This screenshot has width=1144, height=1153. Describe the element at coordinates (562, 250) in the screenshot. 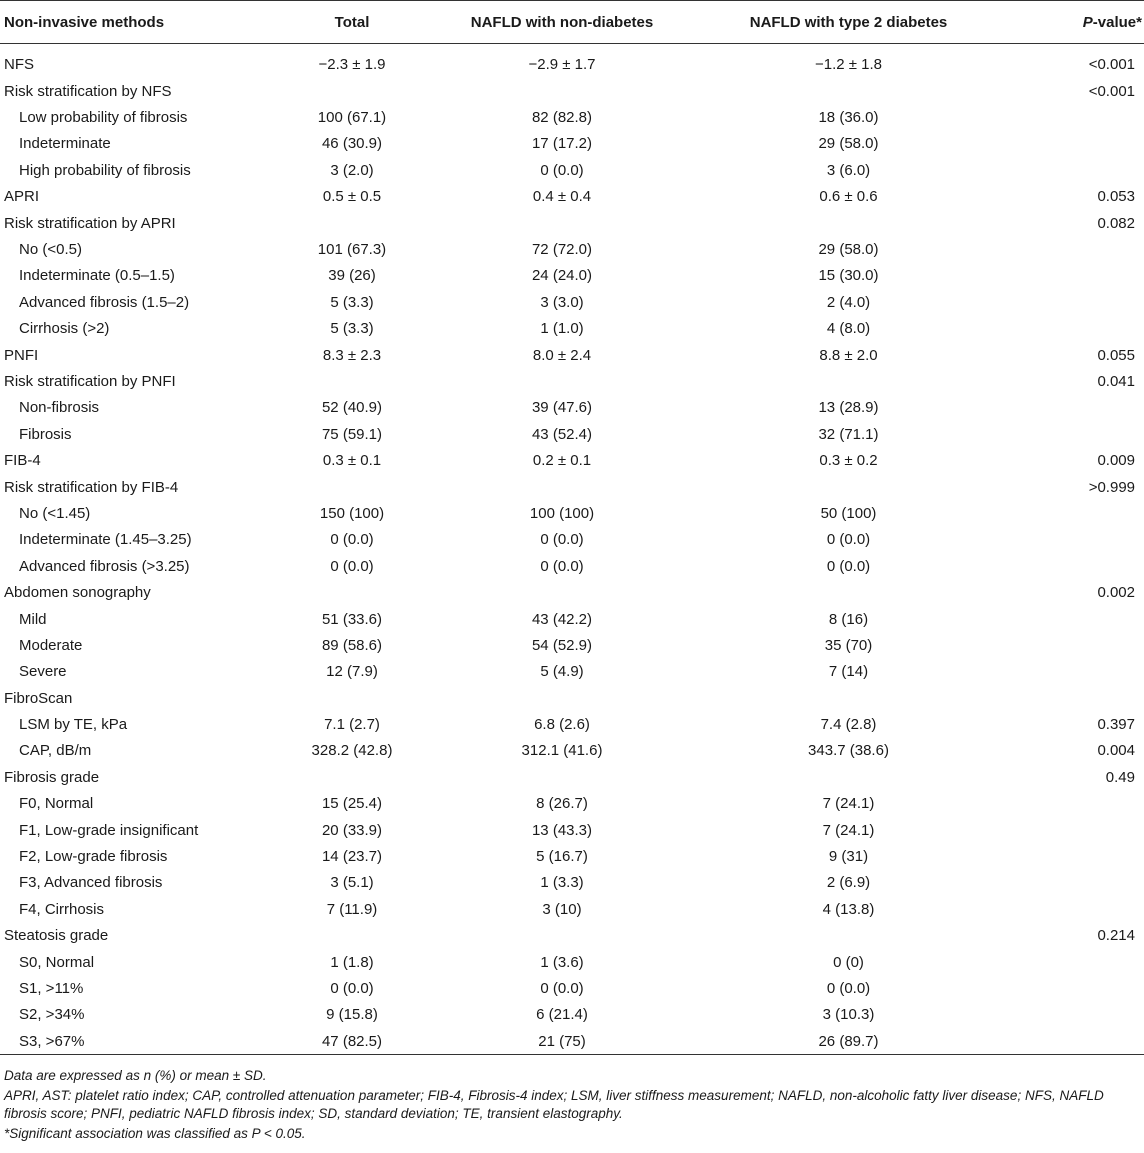

I see `cell-non-diabetes: 72 (72.0)` at that location.